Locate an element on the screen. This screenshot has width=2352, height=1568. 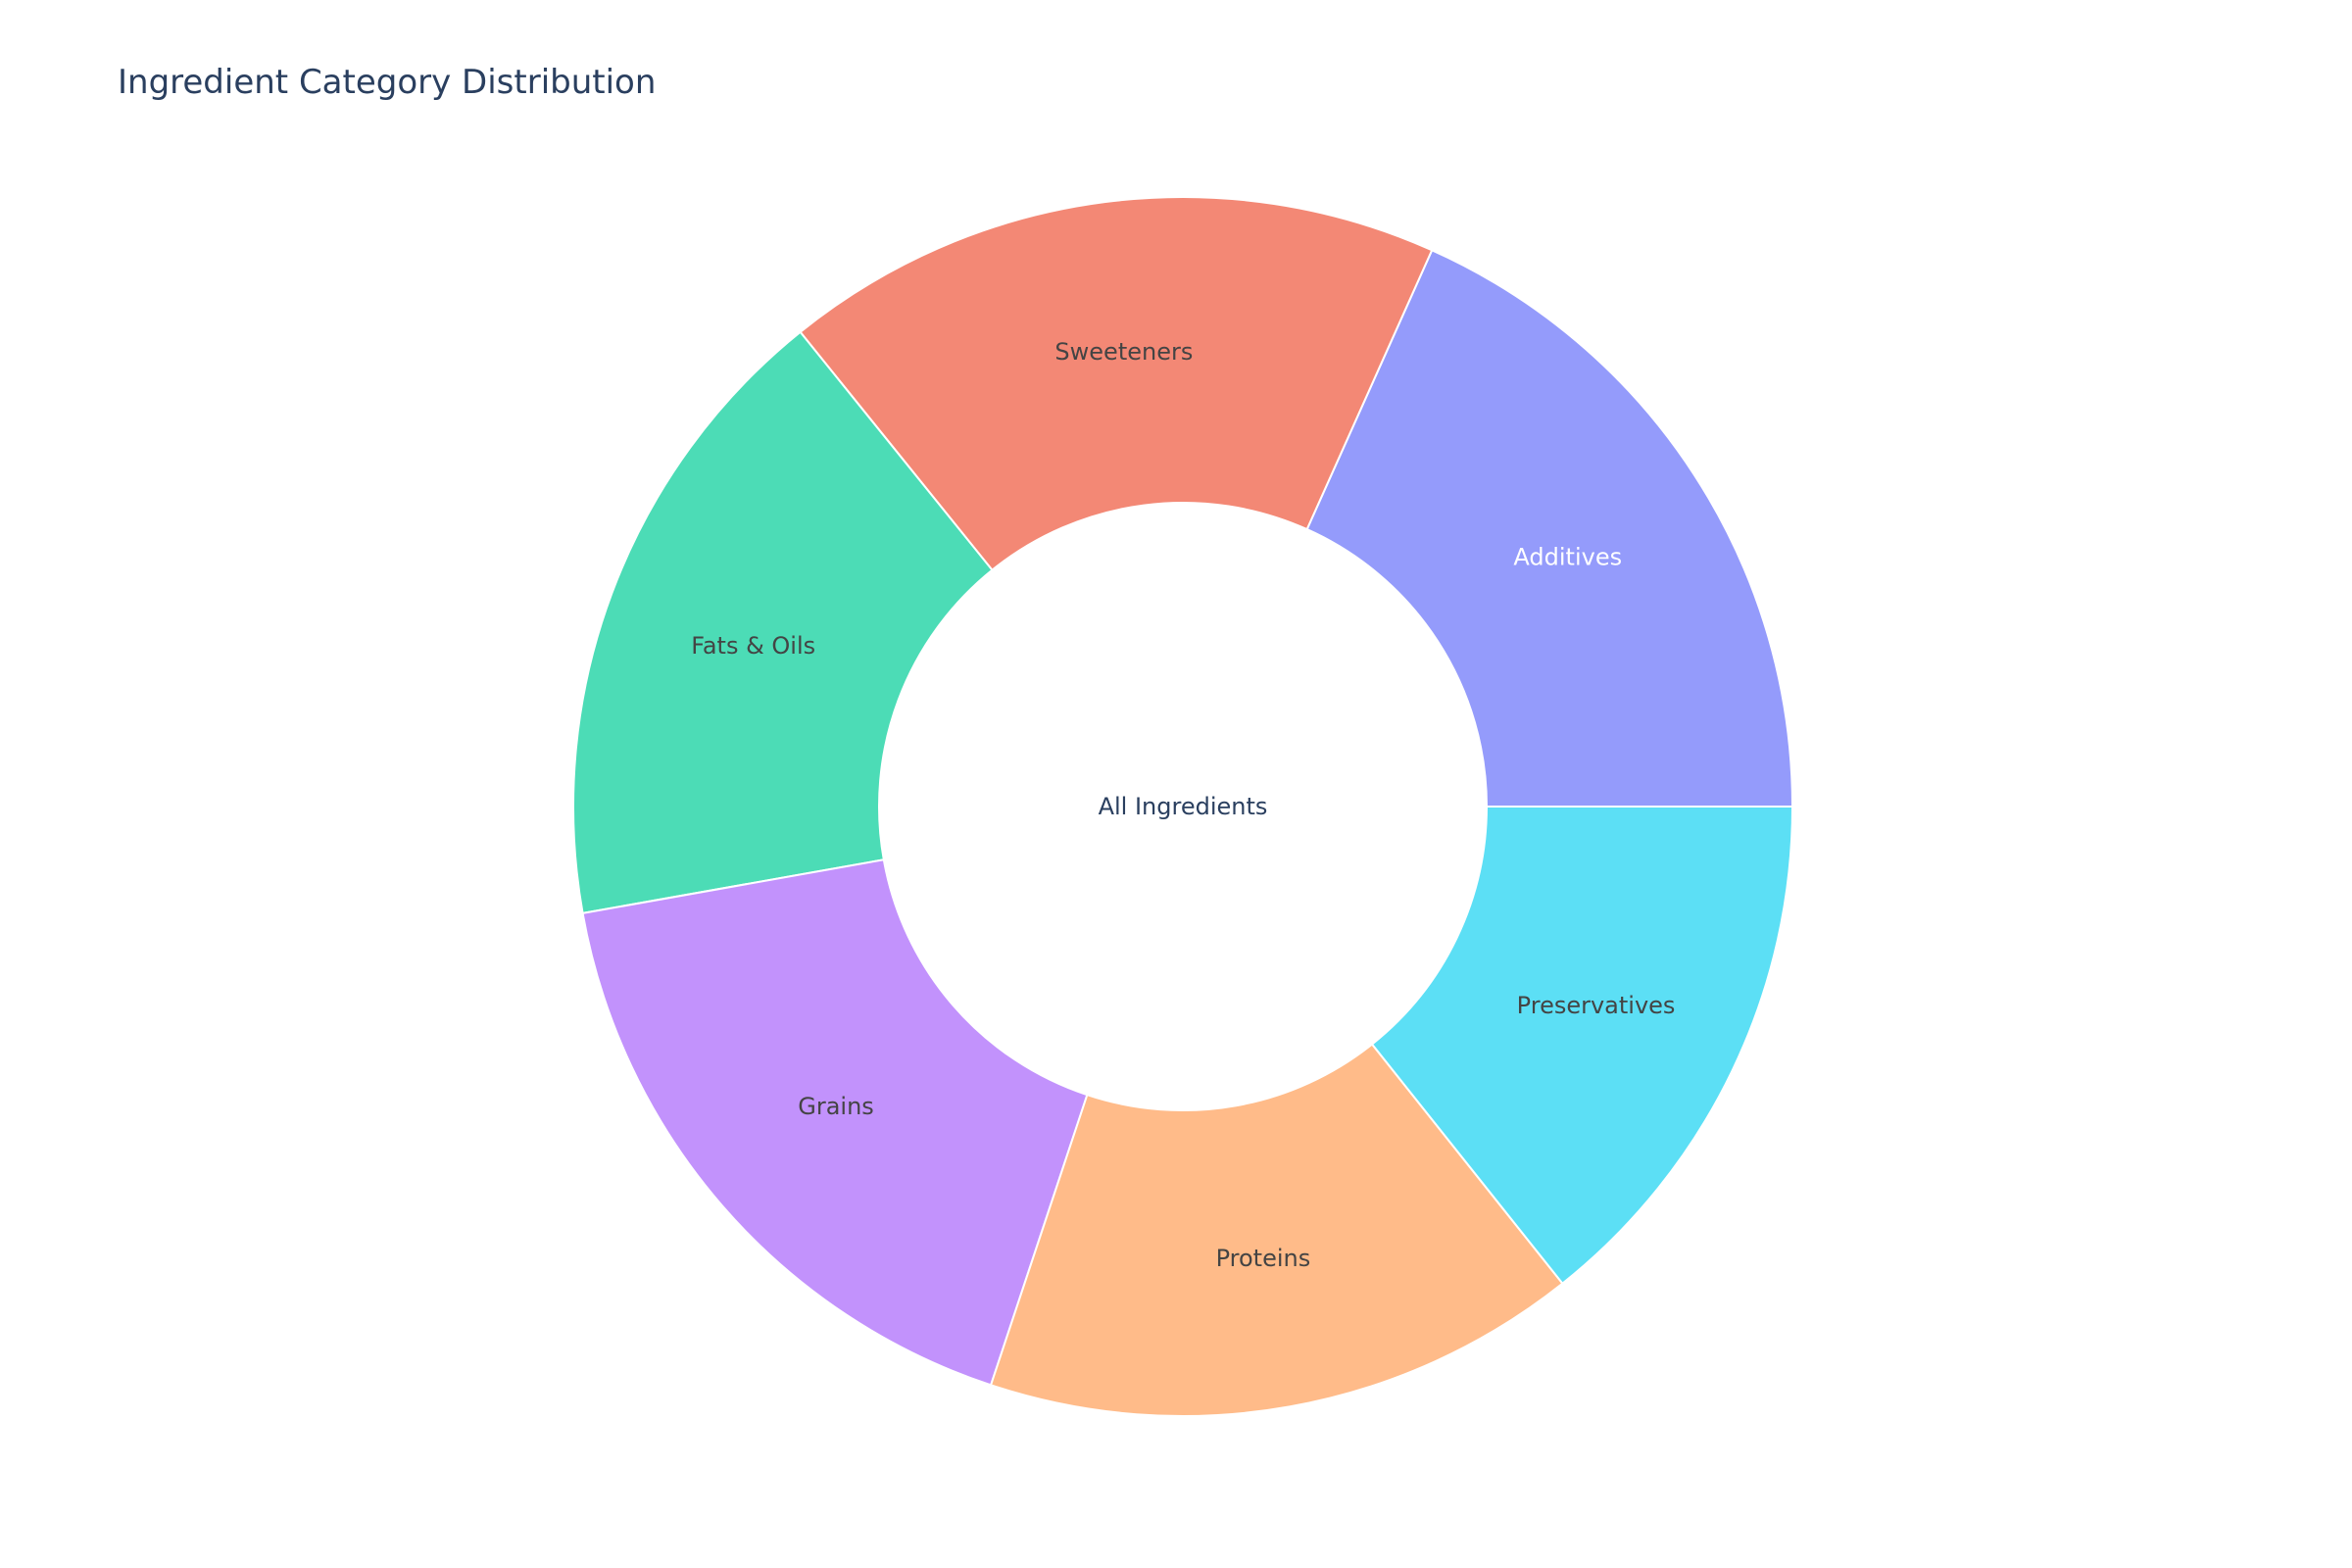
slice-label-additives: Additives is located at coordinates (1567, 557).